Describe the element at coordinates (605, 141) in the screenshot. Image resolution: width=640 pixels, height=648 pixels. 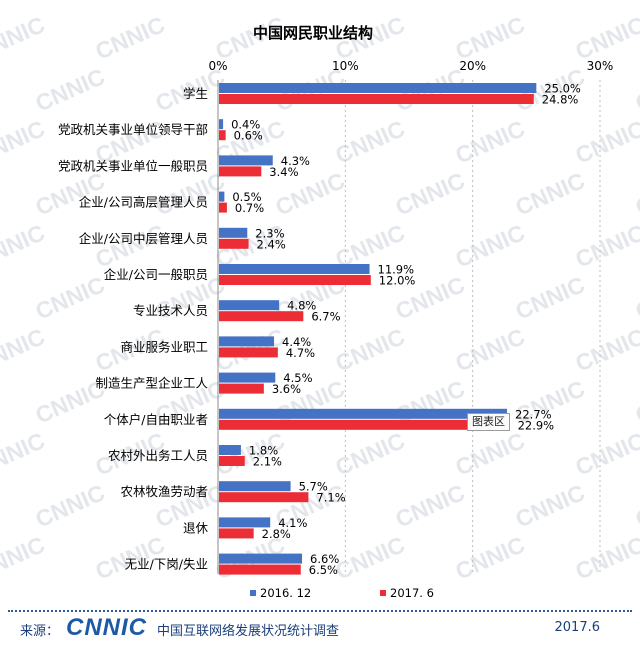
I see `watermark-17: CNNIC` at that location.